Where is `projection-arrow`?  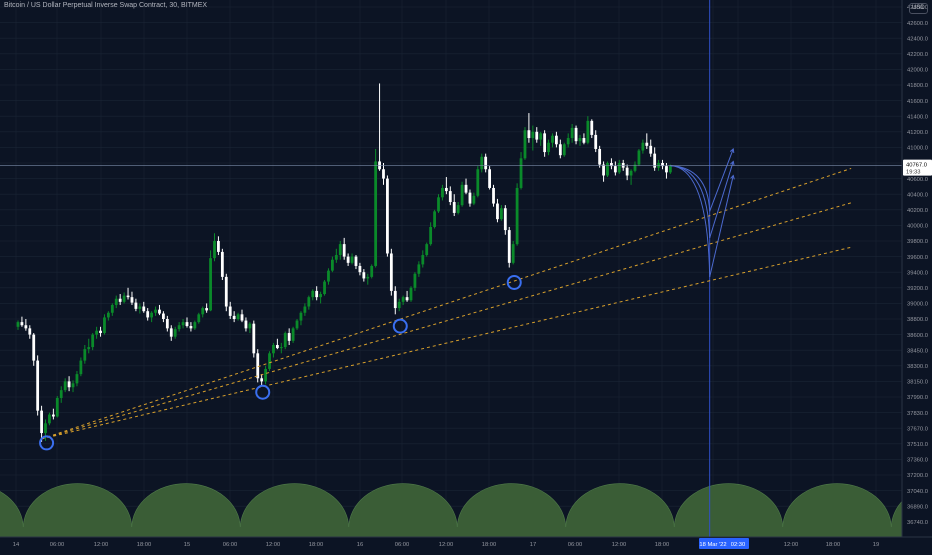 projection-arrow is located at coordinates (721, 226).